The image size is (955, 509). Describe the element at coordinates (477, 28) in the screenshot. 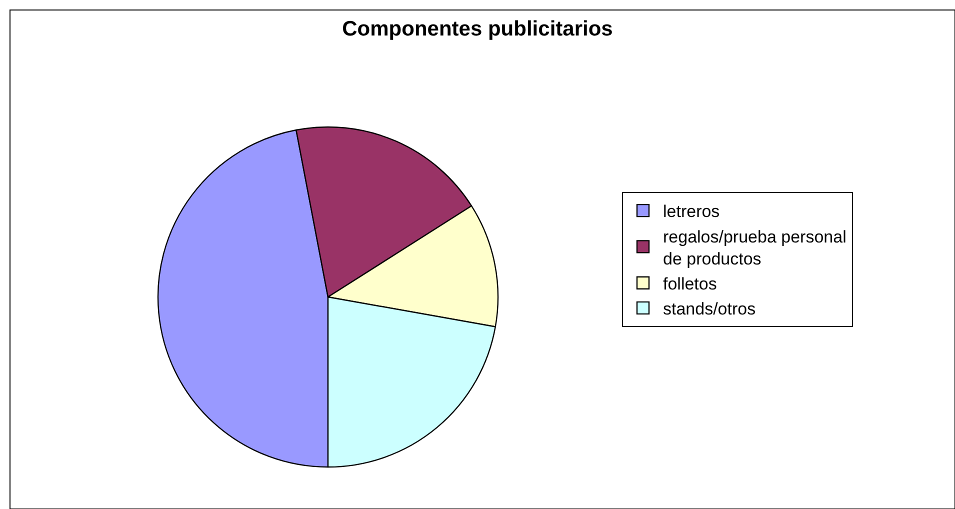

I see `chart-title: Componentes publicitarios` at that location.